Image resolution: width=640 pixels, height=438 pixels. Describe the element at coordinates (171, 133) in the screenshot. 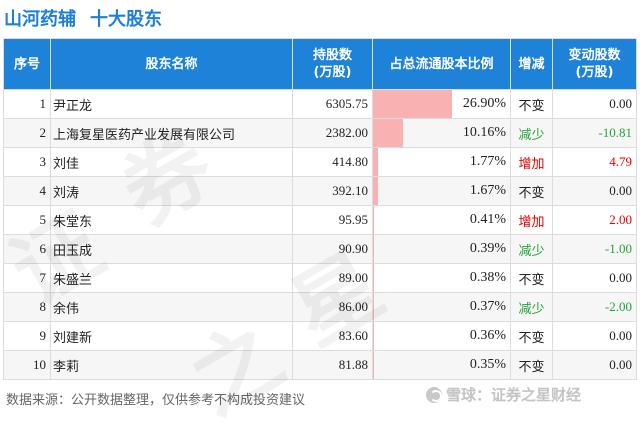

I see `holder-name: 上海复星医药产业发展有限公司` at that location.